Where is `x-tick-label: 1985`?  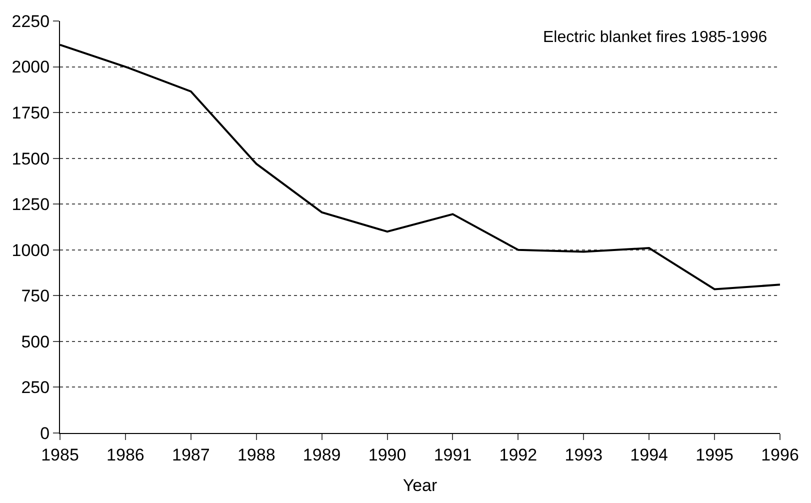
x-tick-label: 1985 is located at coordinates (60, 454).